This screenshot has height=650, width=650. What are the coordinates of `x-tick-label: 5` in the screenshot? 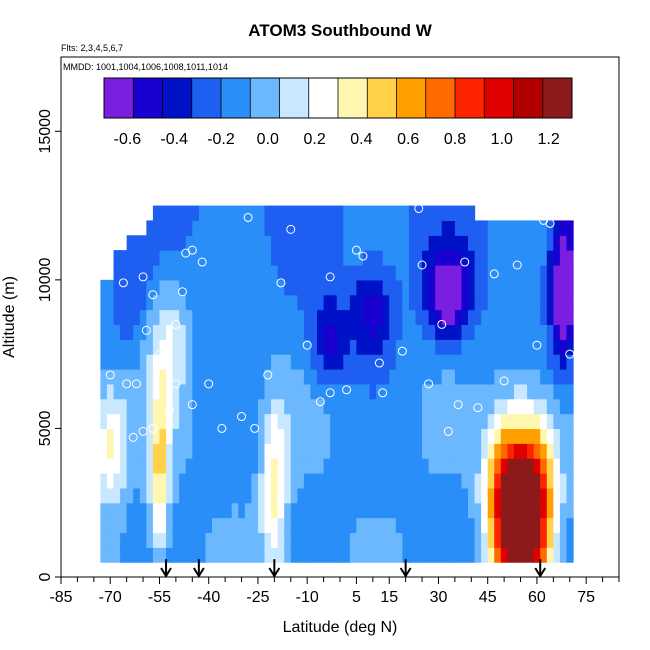 It's located at (356, 597).